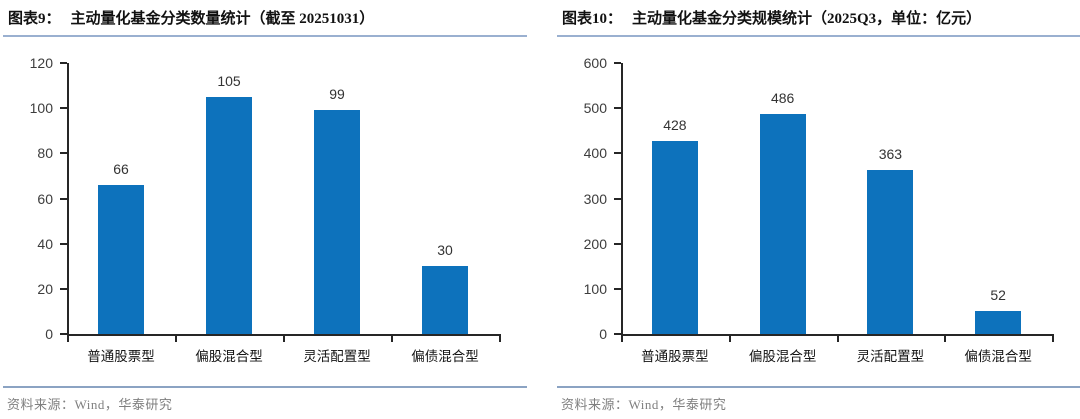  What do you see at coordinates (595, 63) in the screenshot?
I see `y-axis-tick-label: 600` at bounding box center [595, 63].